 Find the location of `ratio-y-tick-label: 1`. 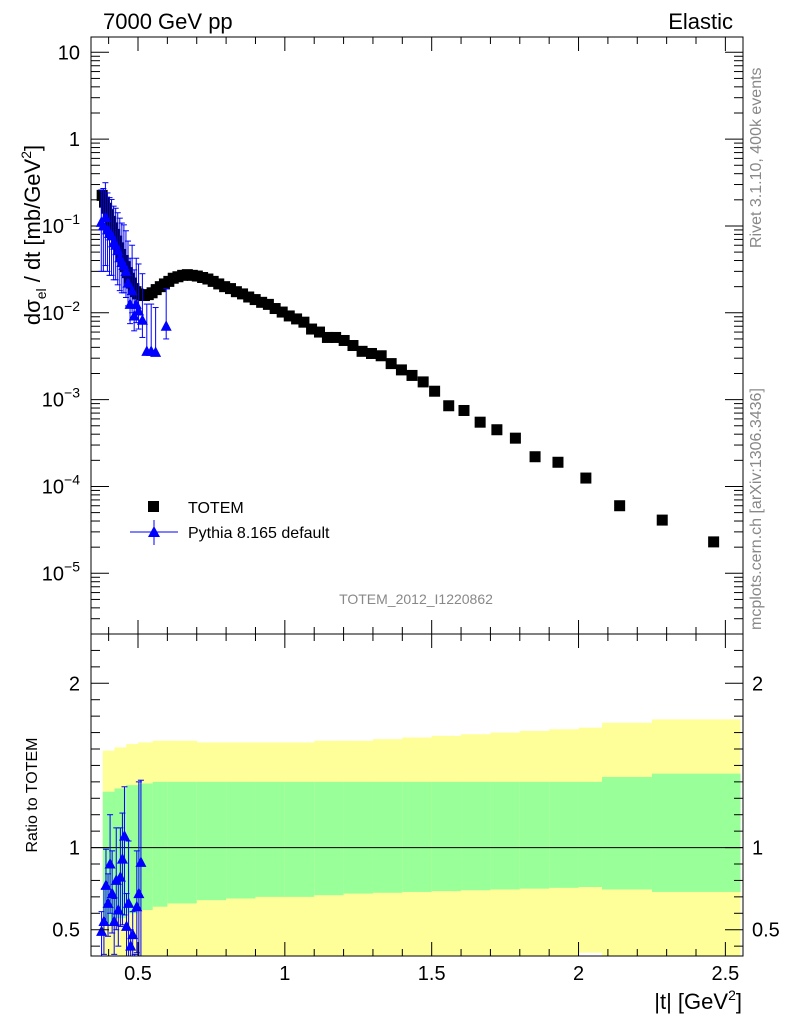

ratio-y-tick-label: 1 is located at coordinates (74, 849).